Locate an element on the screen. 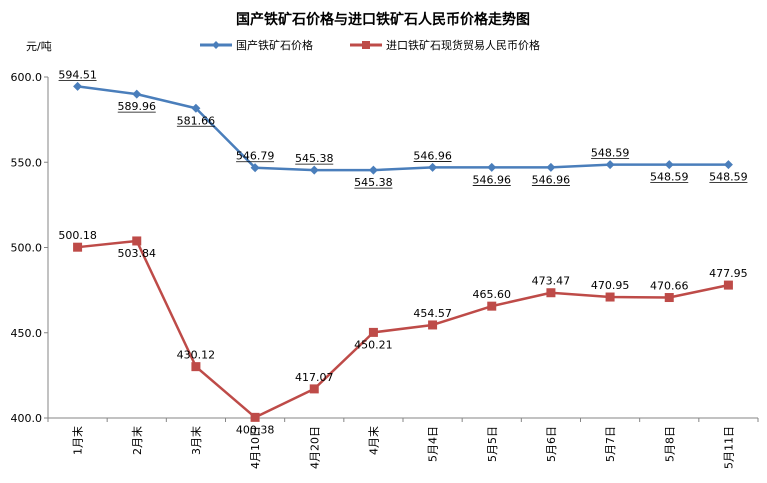  x-tick-label: 5月4日 is located at coordinates (433, 444).